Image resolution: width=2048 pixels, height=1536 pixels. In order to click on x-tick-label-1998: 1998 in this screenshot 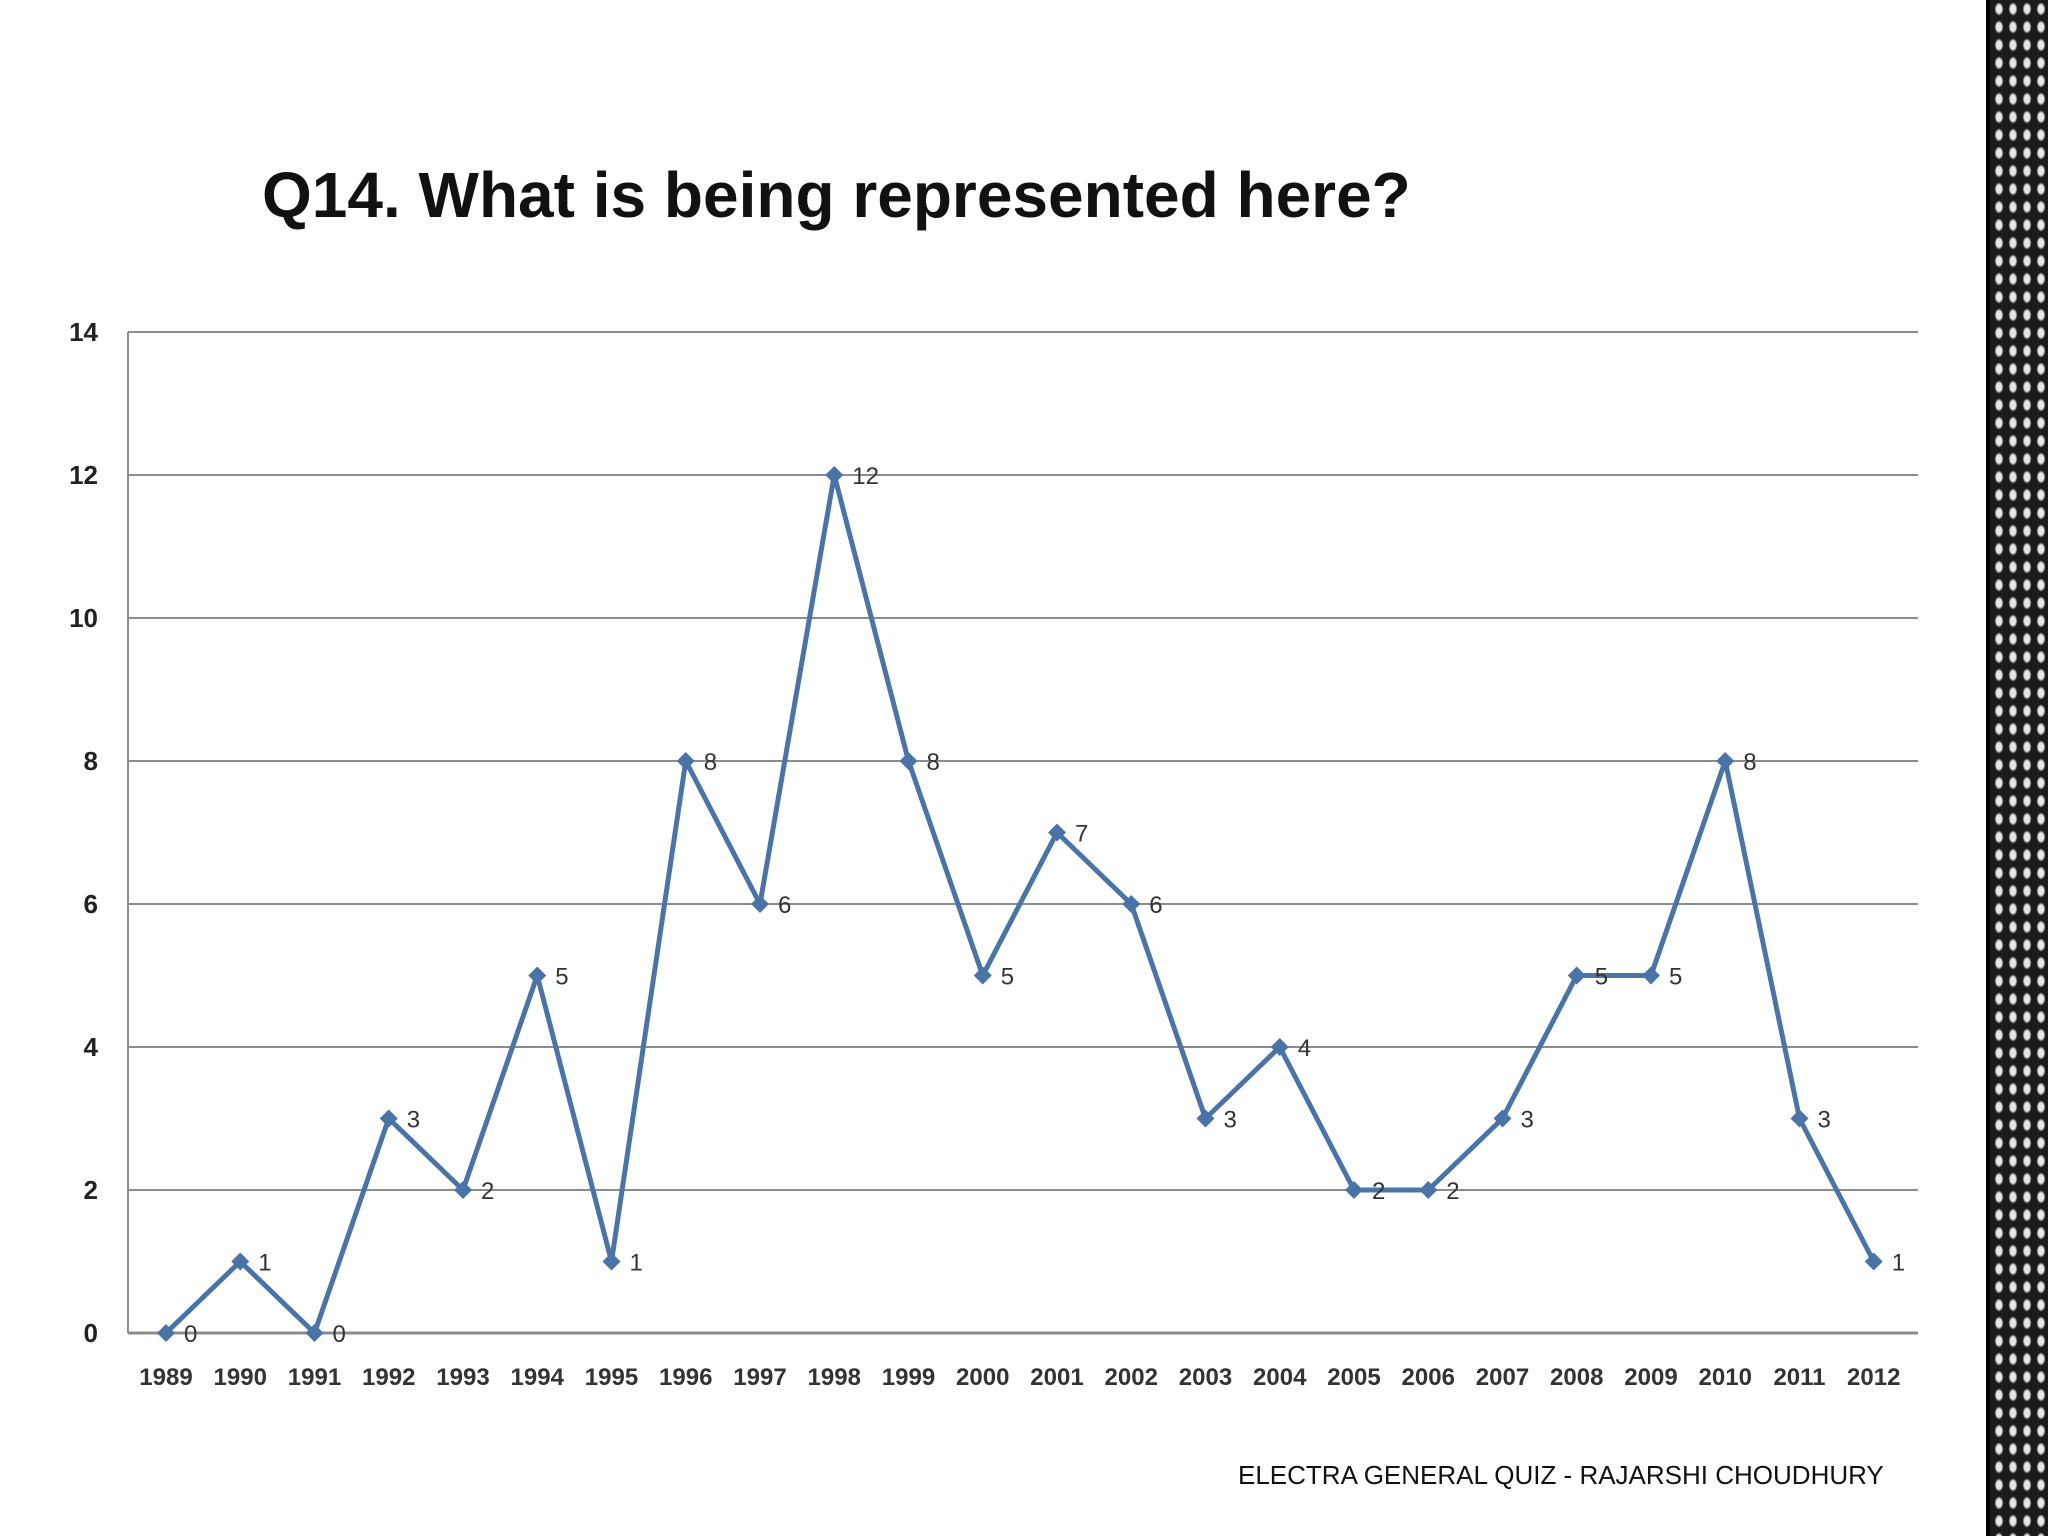, I will do `click(834, 1377)`.